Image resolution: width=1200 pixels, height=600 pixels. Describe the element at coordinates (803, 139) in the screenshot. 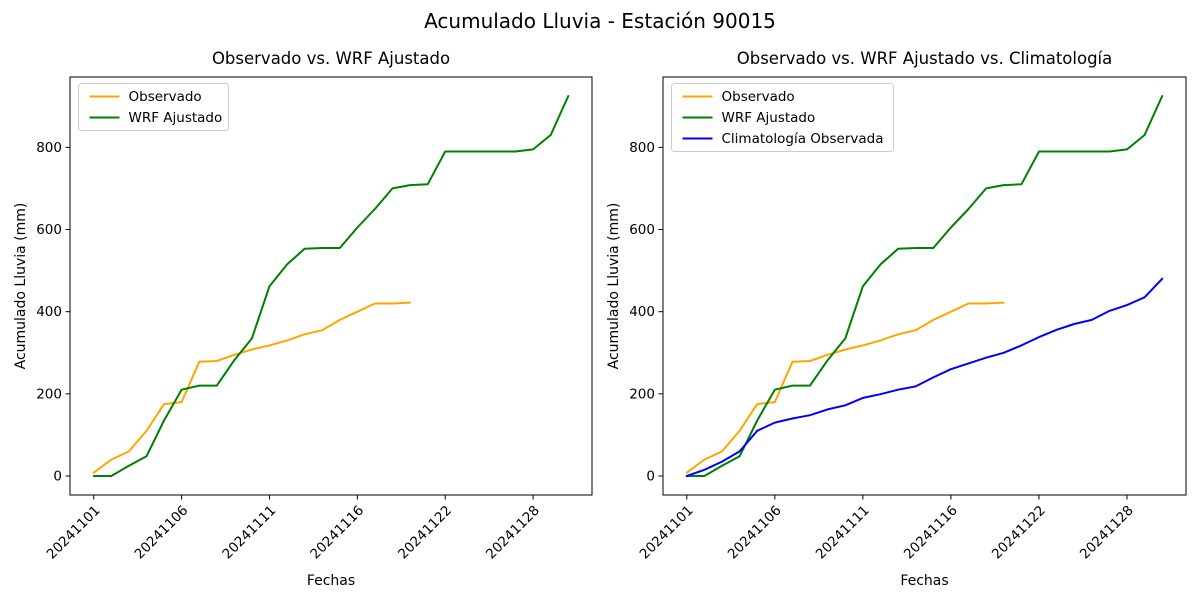

I see `legend-label: Climatología Observada` at that location.